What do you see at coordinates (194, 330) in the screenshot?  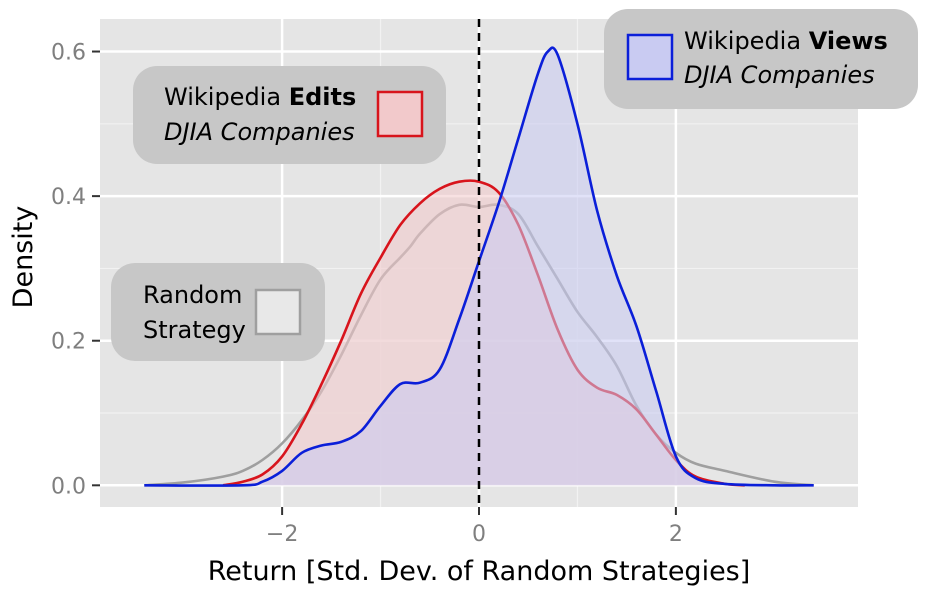 I see `legend-label-random-line2: Strategy` at bounding box center [194, 330].